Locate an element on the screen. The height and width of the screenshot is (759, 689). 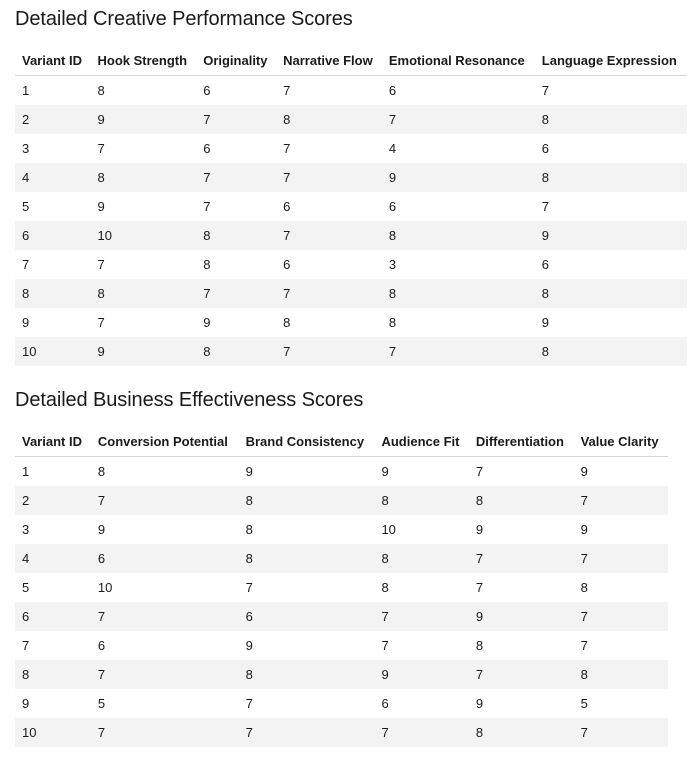
table-row: 9 5 7 6 9 5 is located at coordinates (341, 703).